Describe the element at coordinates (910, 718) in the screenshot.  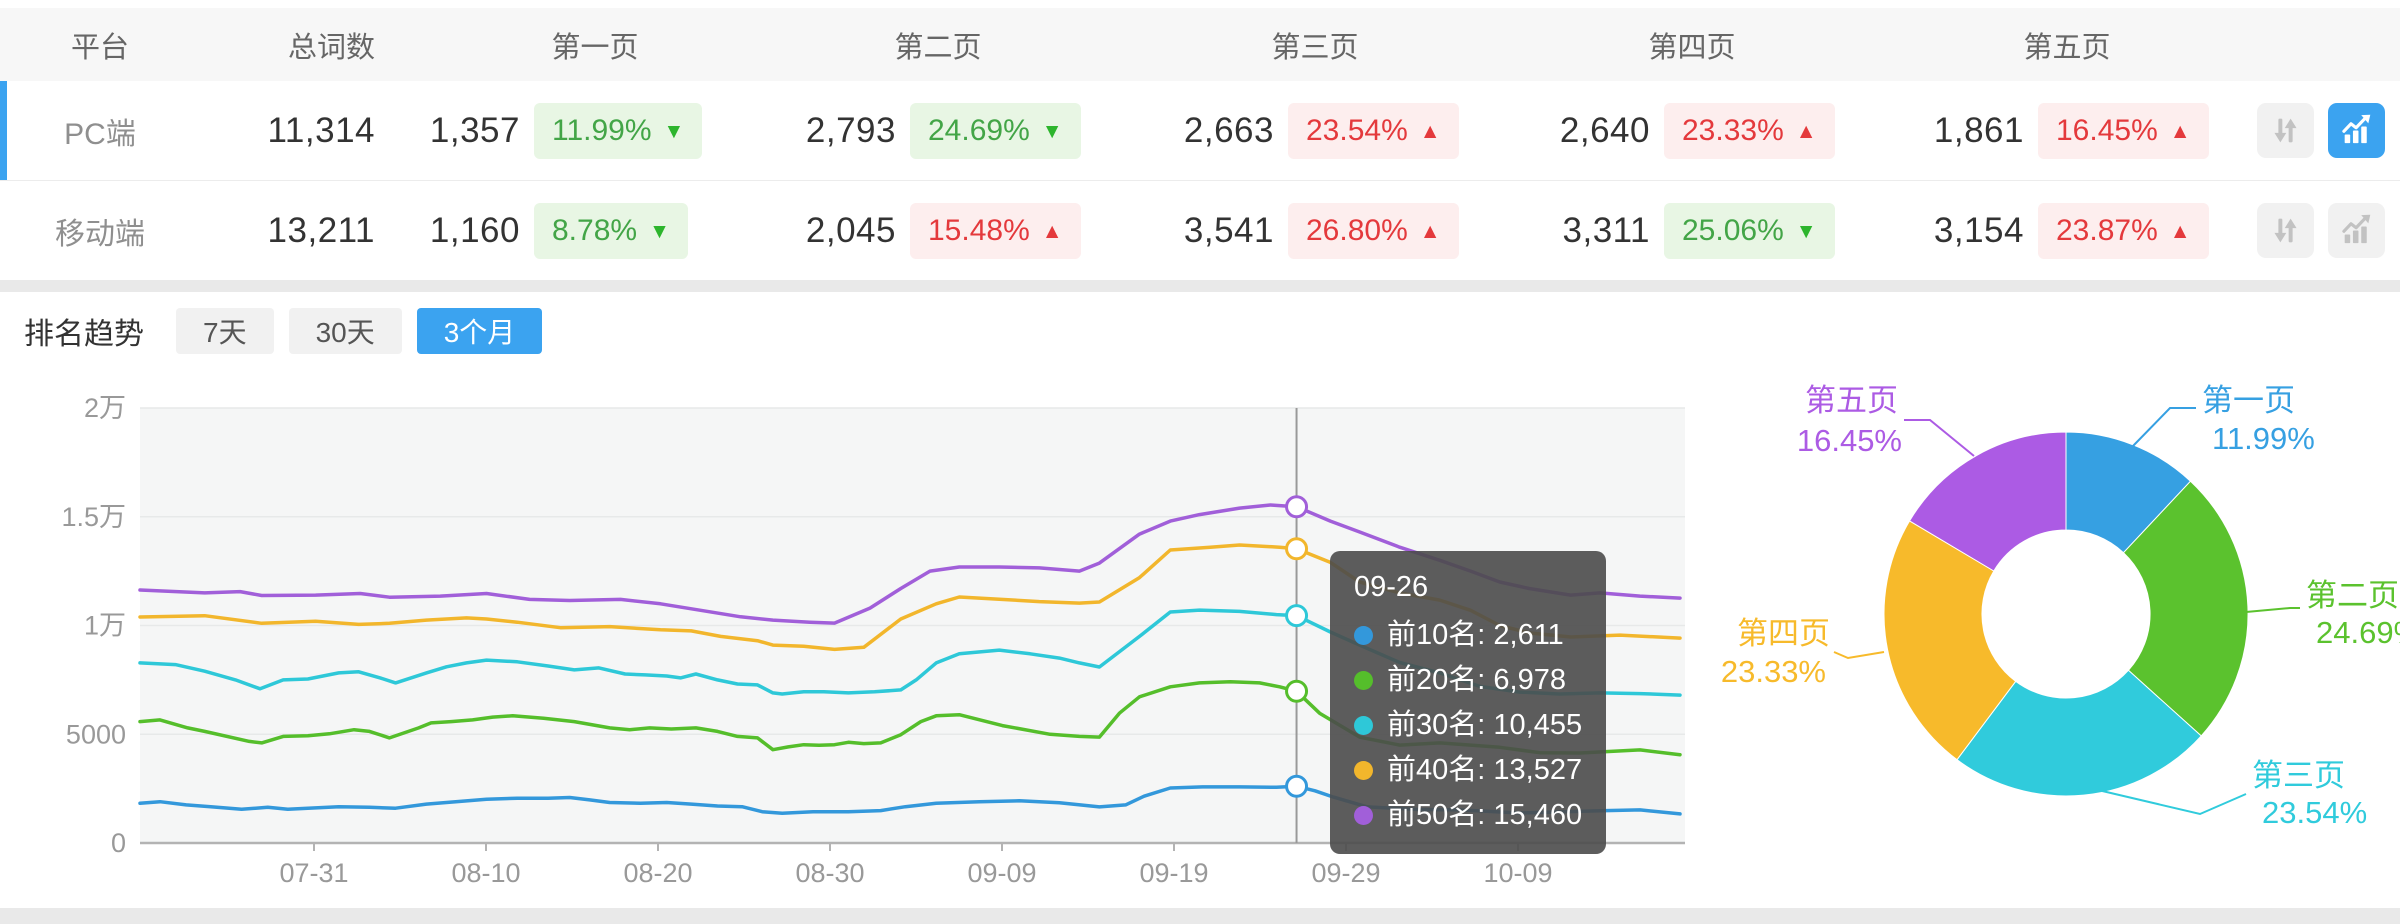
I see `series-line-前20名` at that location.